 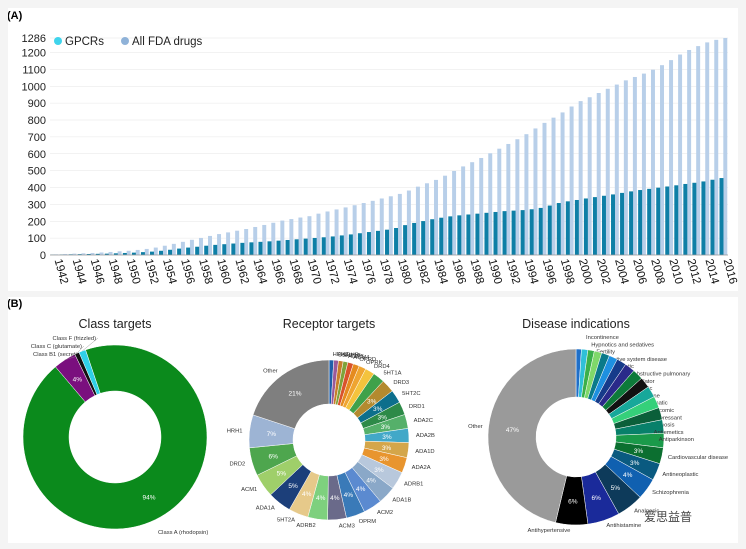 I want to click on y-tick-label: 700, so click(x=37, y=138).